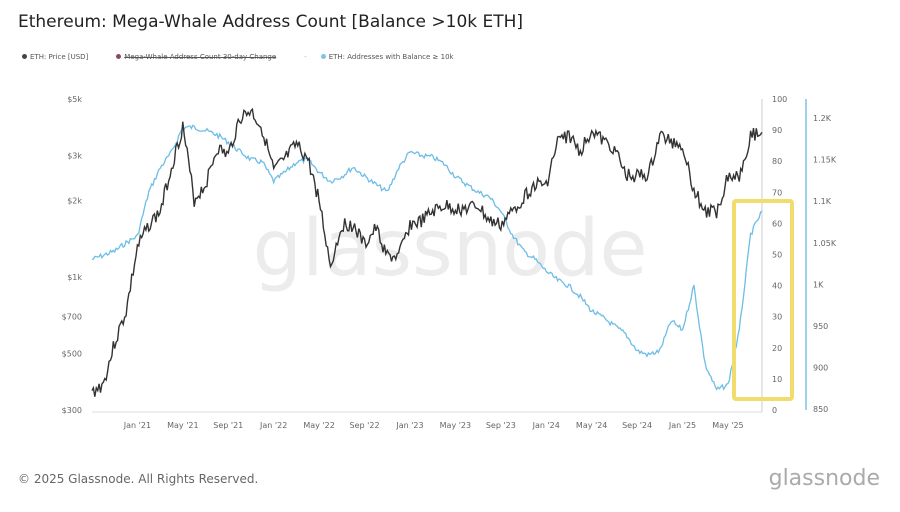 The width and height of the screenshot is (900, 512). I want to click on x-tick-label: Jan '21, so click(137, 425).